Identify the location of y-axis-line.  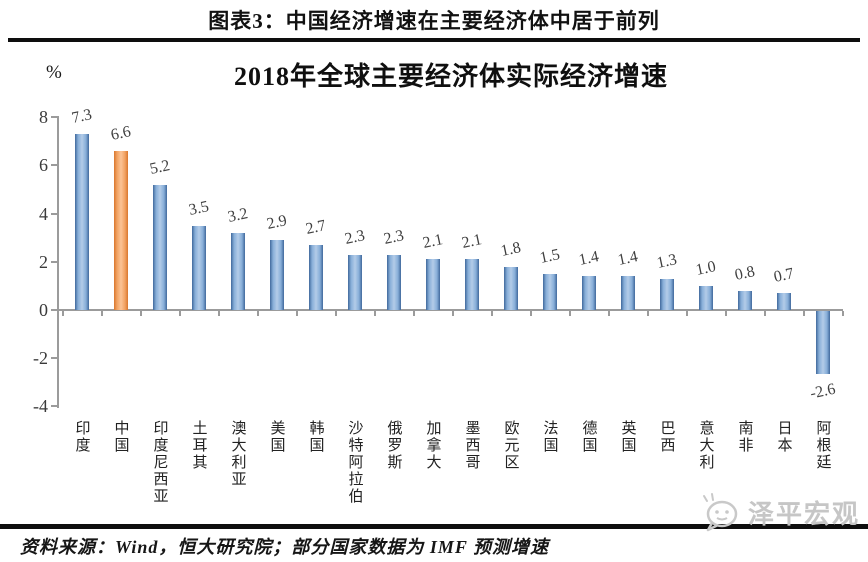
(58, 262).